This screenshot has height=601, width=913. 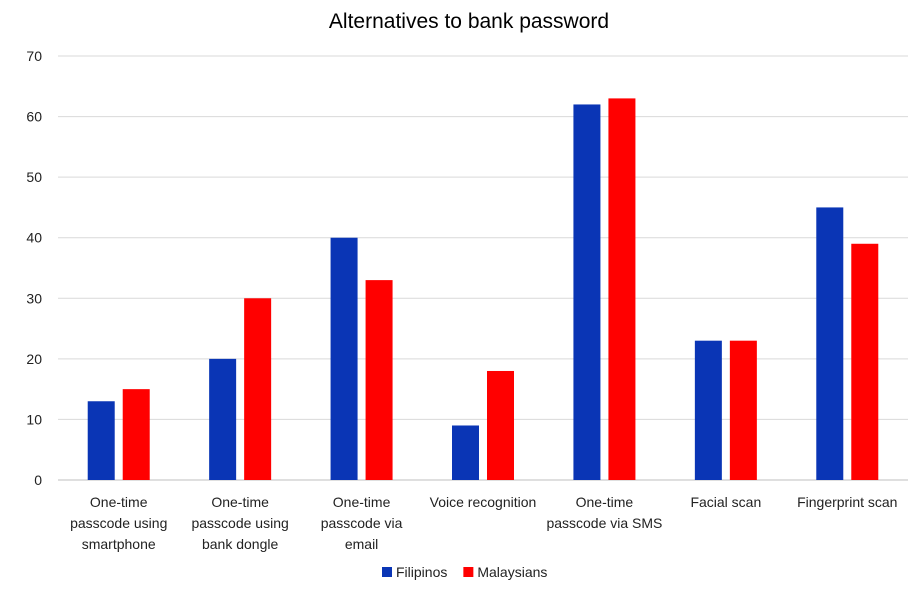 I want to click on y-tick-label: 70, so click(x=34, y=56).